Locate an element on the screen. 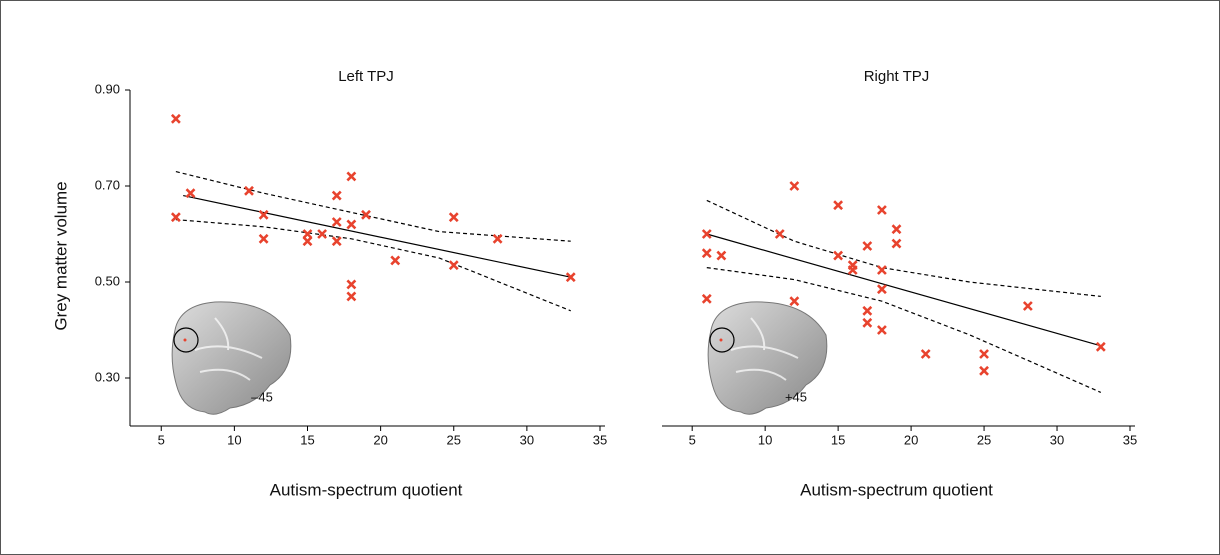  annotation: +45 is located at coordinates (796, 396).